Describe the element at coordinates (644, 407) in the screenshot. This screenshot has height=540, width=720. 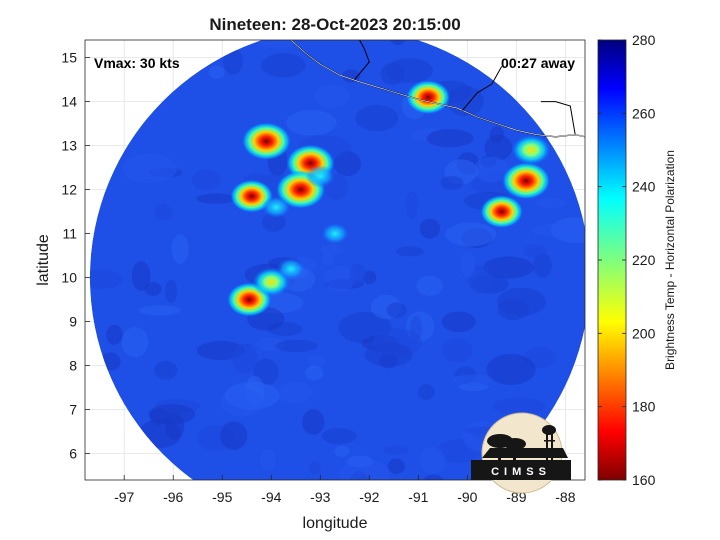
I see `colorbar-tick-label: 180` at that location.